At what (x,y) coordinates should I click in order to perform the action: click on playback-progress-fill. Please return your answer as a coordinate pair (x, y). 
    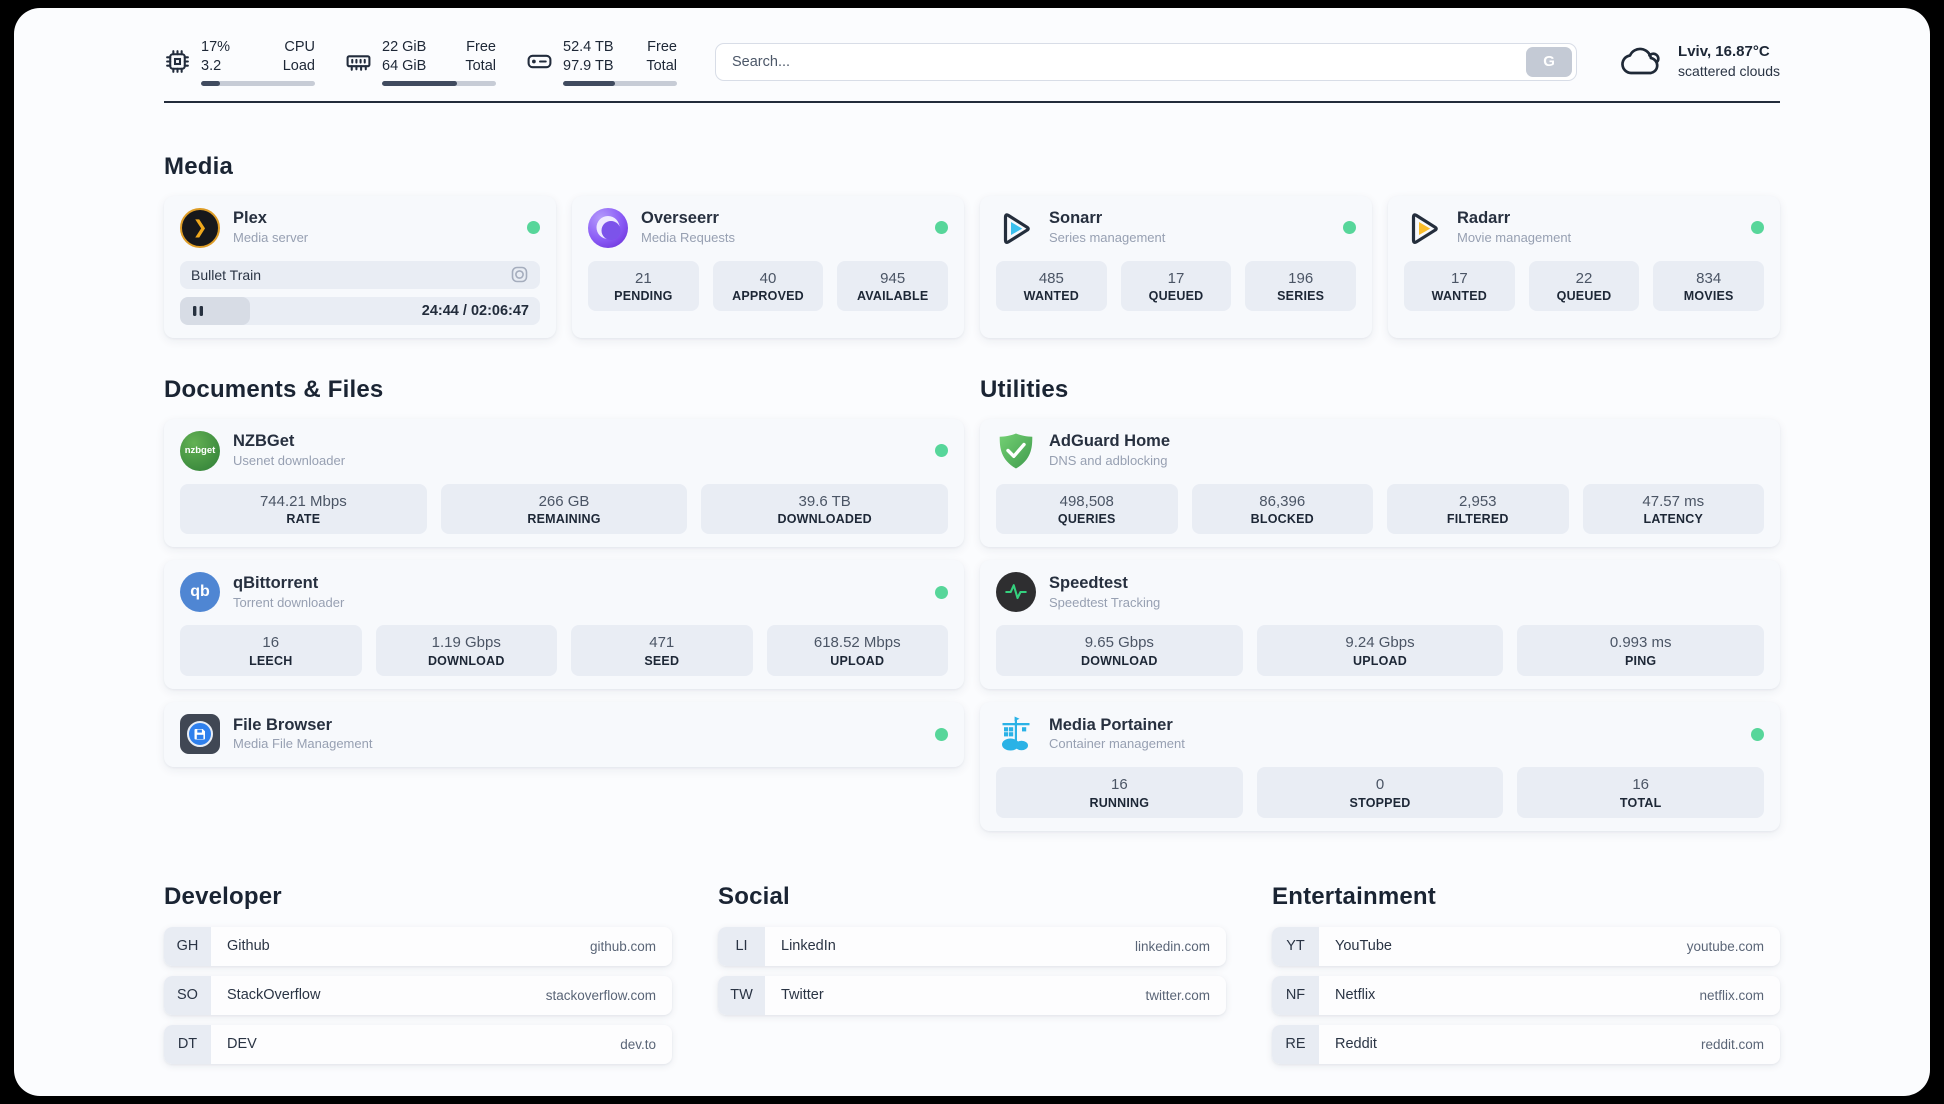
    Looking at the image, I should click on (215, 310).